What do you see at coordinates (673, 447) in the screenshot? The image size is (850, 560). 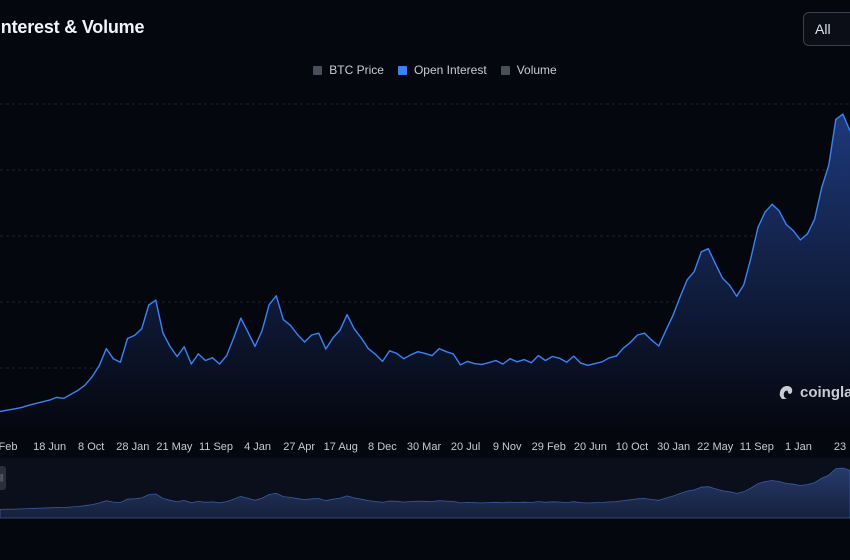 I see `x-tick-label: 30 Jan` at bounding box center [673, 447].